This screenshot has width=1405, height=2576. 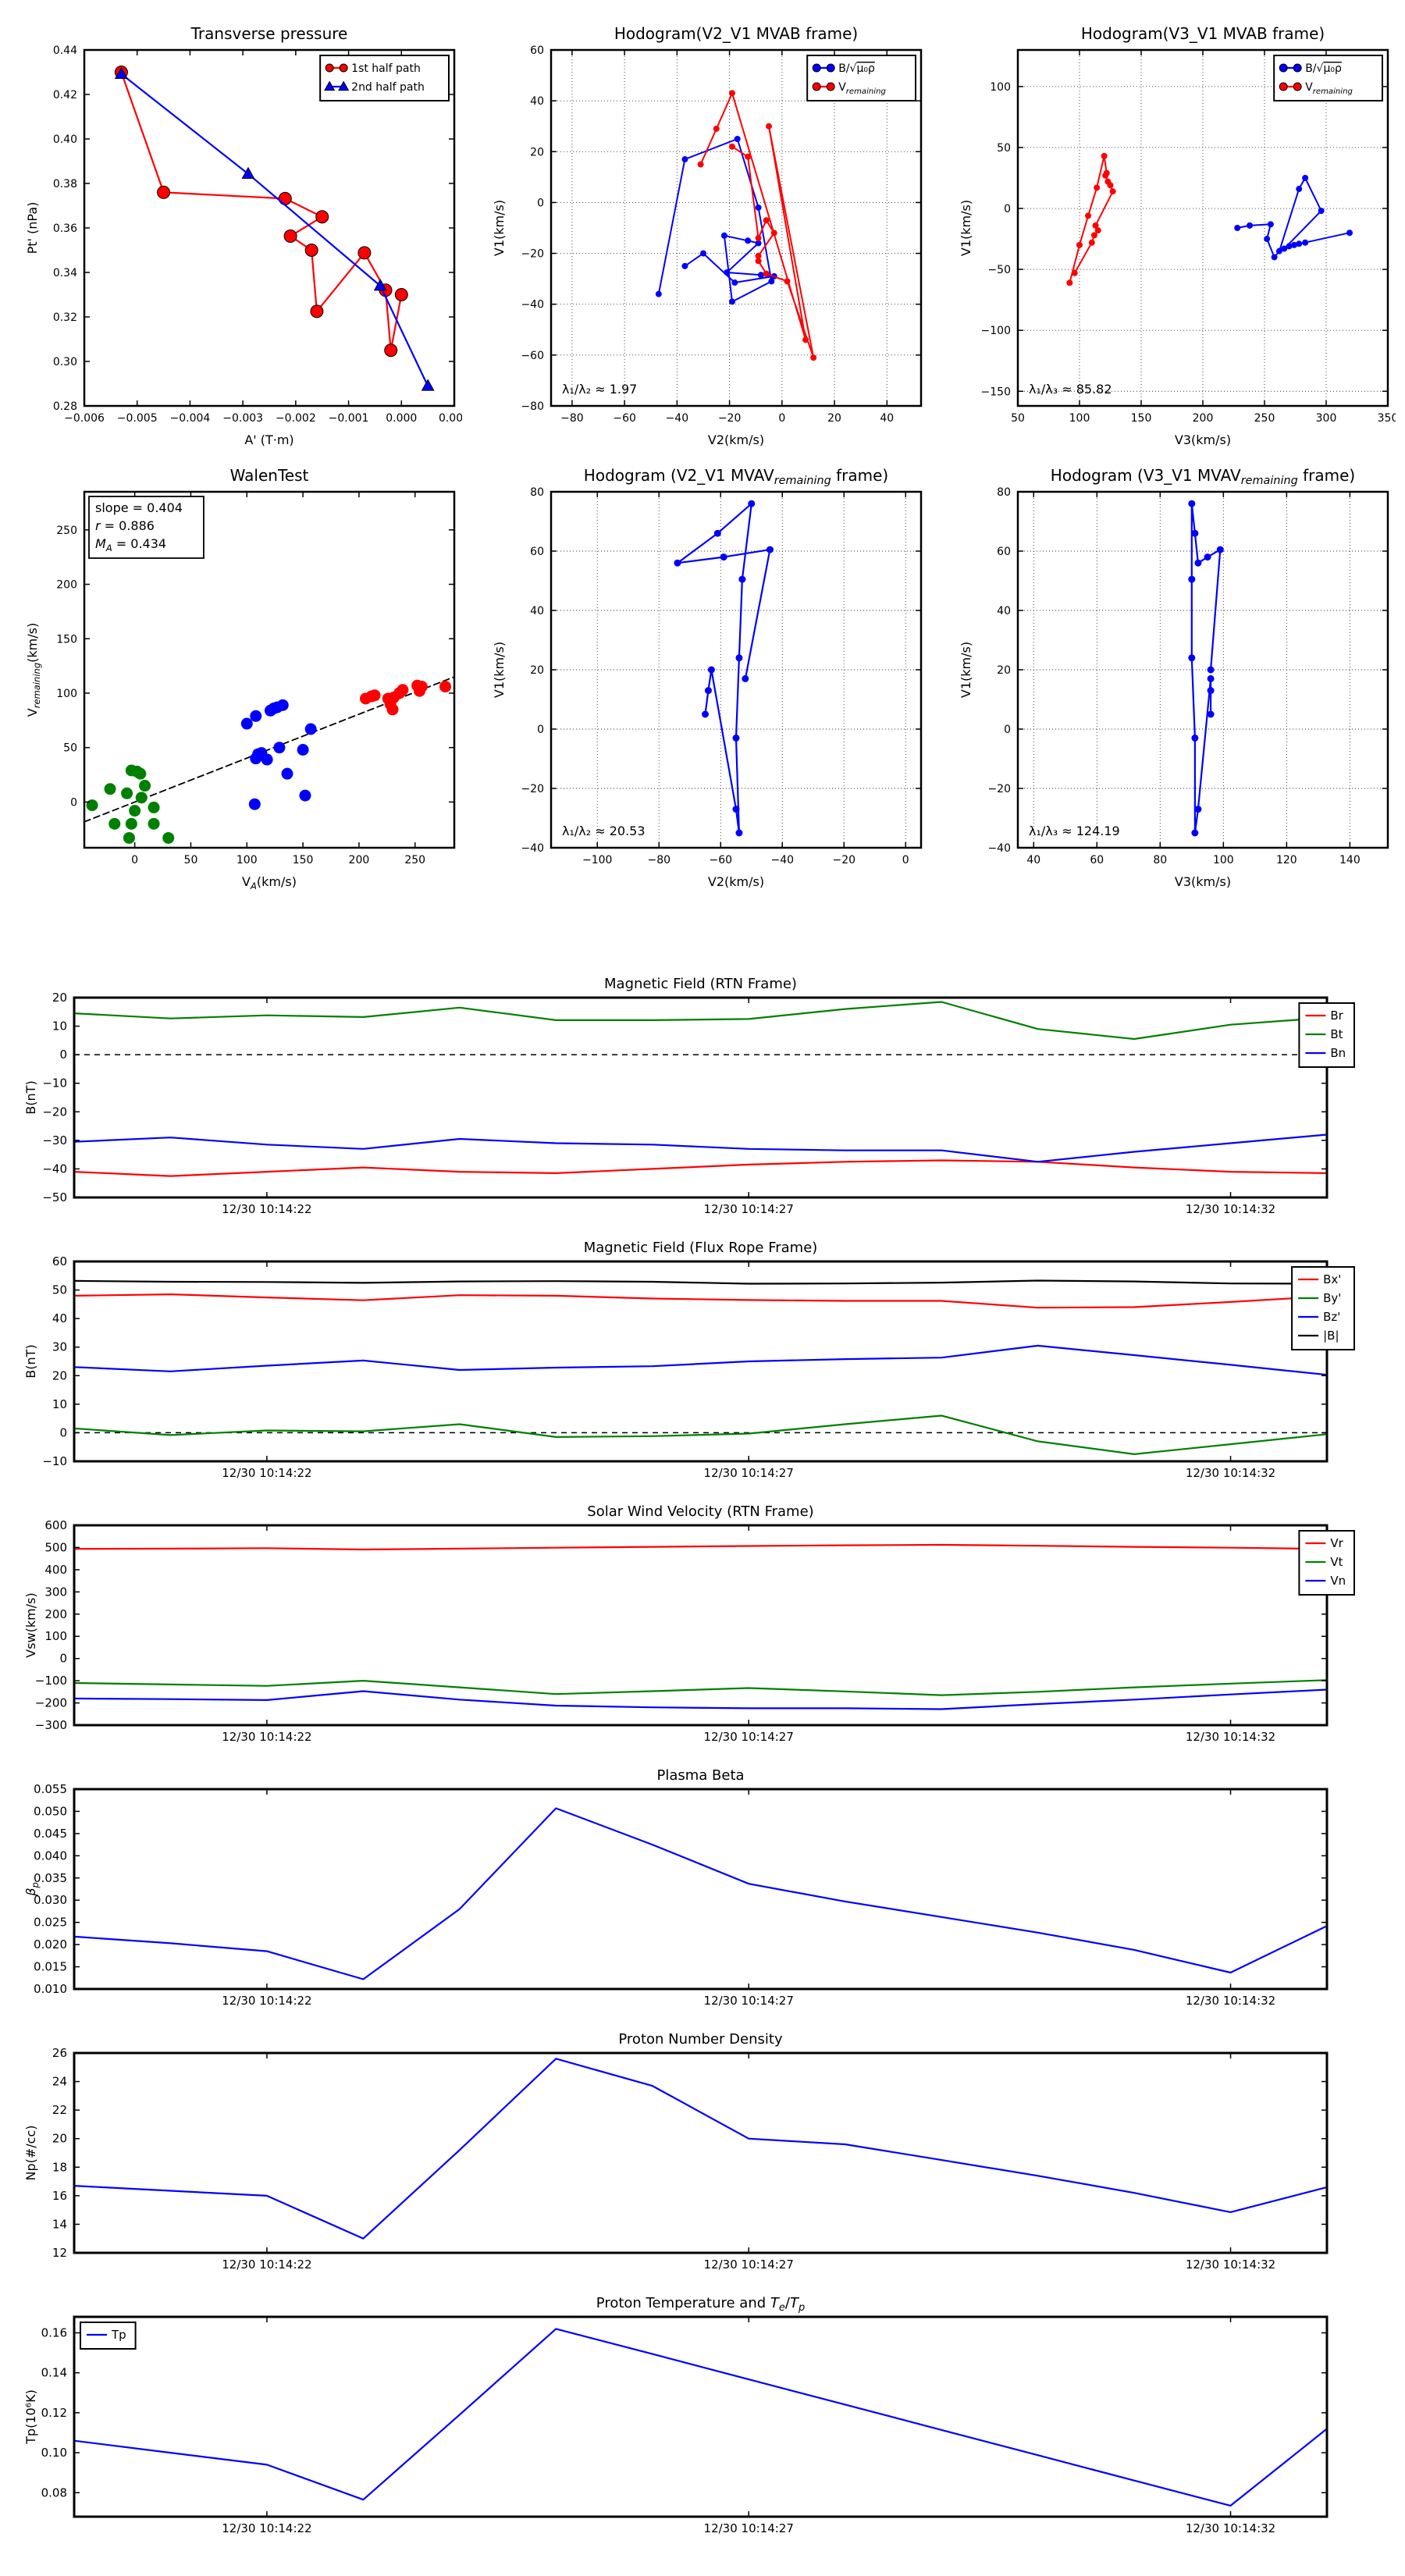 I want to click on hodogram-v3v1-mvab-ytick-label: 50, so click(x=1004, y=148).